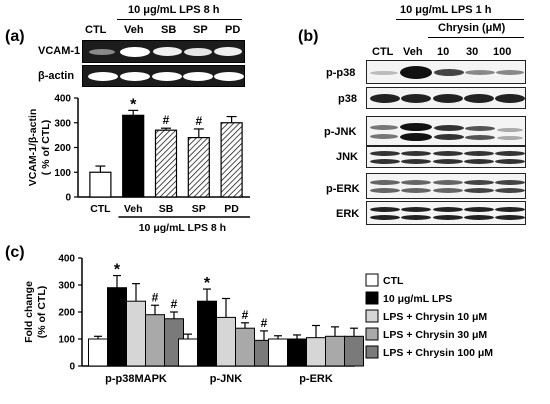  Describe the element at coordinates (343, 189) in the screenshot. I see `blot-label-p-erk: p-ERK` at that location.